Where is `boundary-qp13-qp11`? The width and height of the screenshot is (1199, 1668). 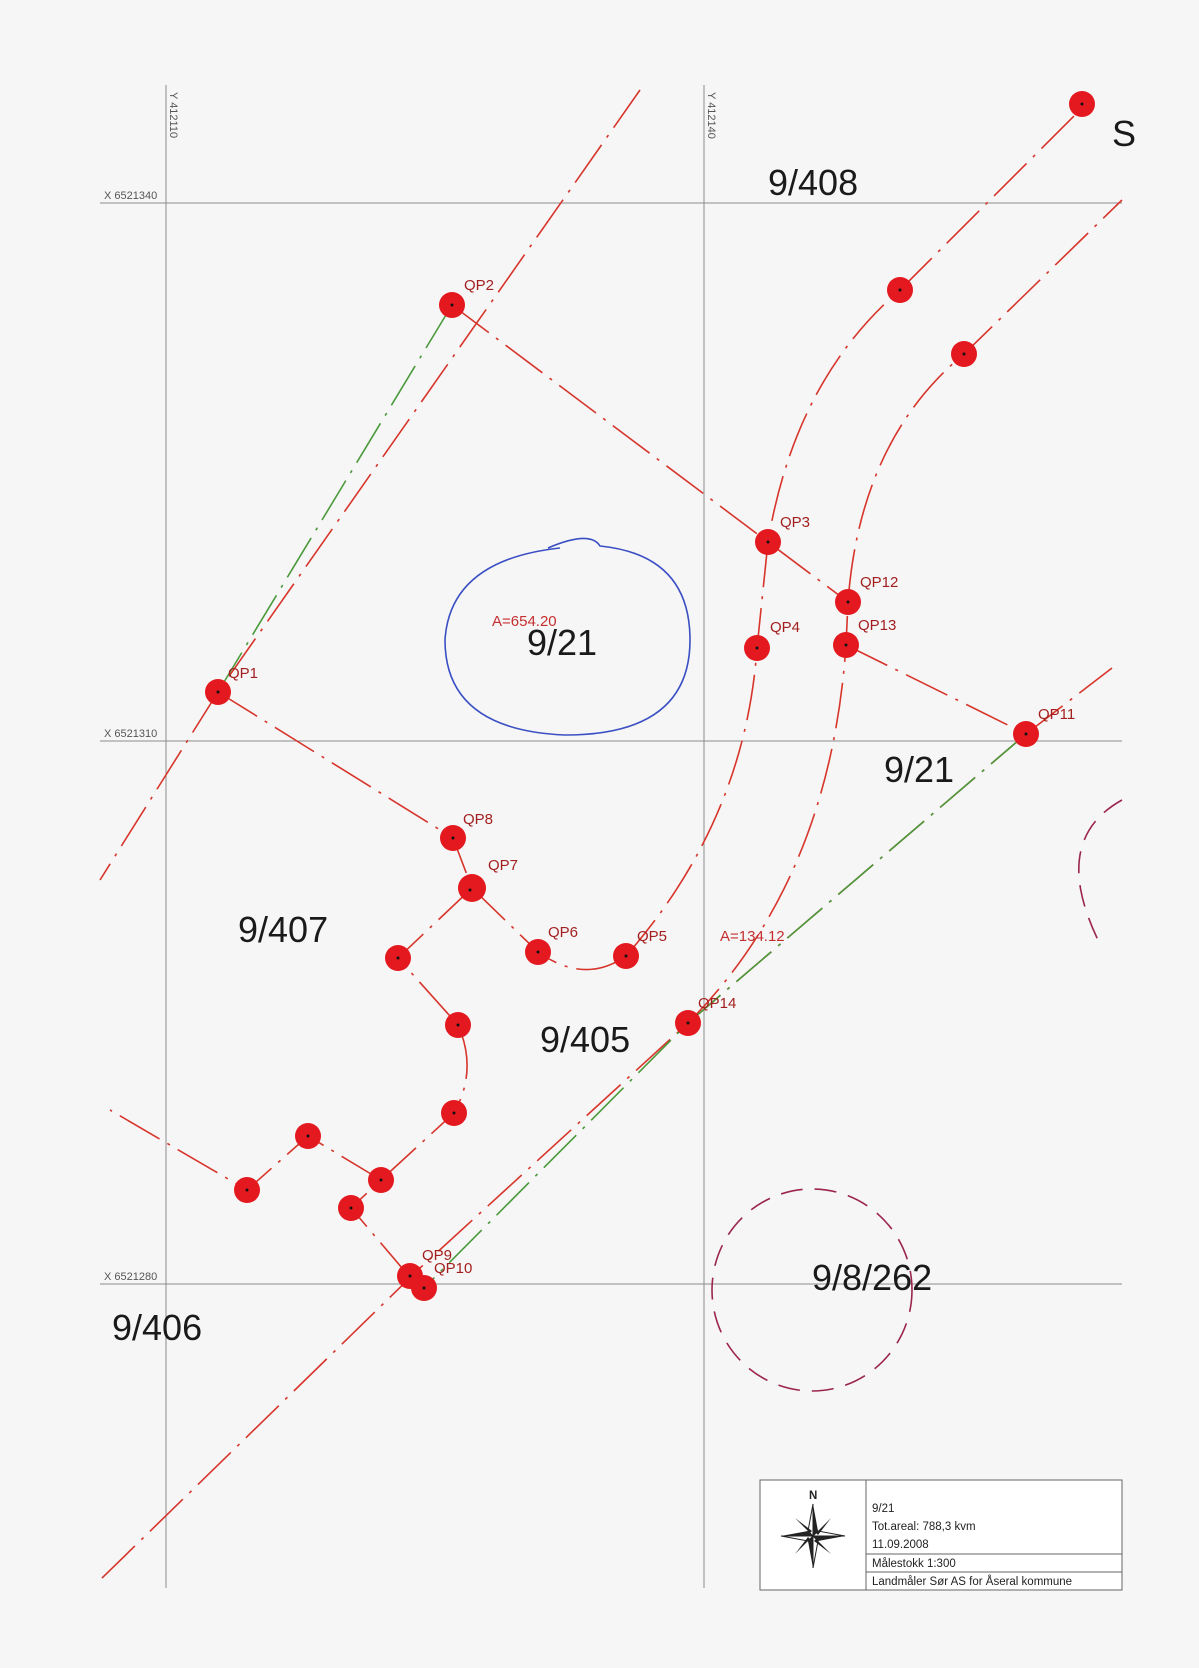 boundary-qp13-qp11 is located at coordinates (979, 689).